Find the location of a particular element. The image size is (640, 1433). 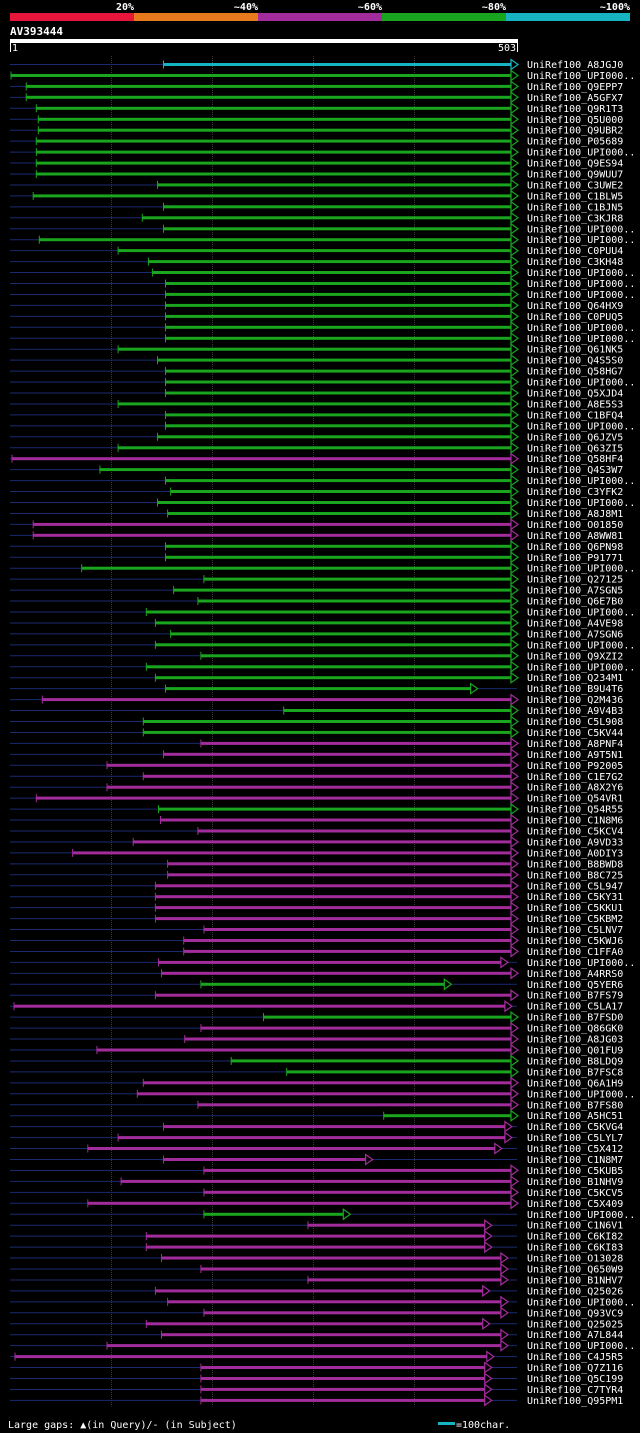

hit-row: UniRef100_Q54VR1 is located at coordinates (316, 798).